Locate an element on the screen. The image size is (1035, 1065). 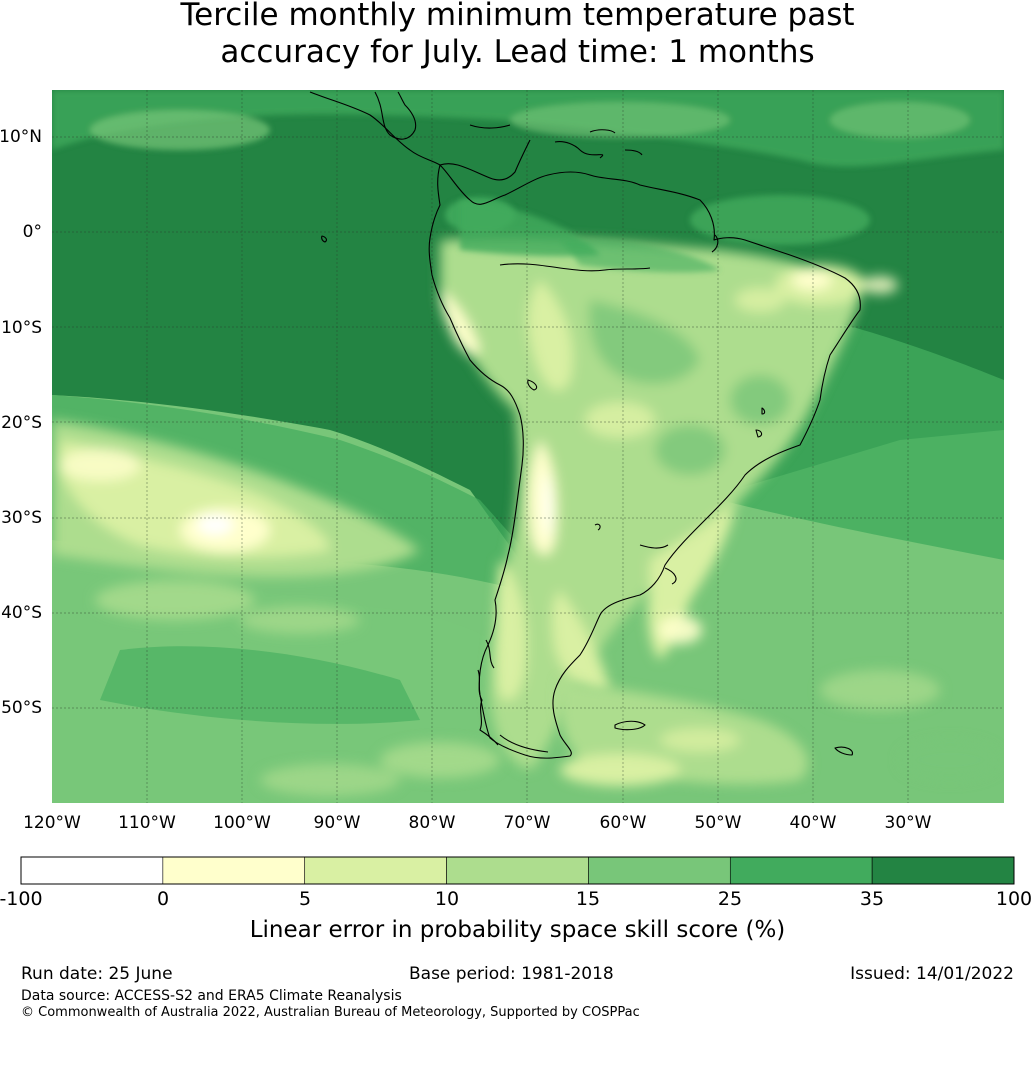
lon-label-80w: 80°W is located at coordinates (432, 823).